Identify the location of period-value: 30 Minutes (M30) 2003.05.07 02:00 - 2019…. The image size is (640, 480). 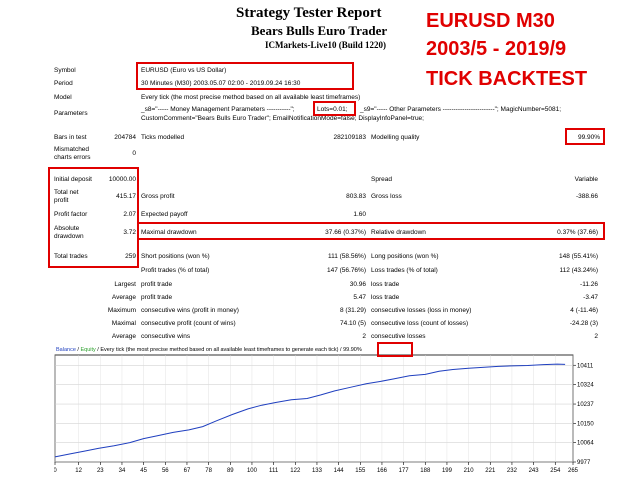
(221, 83).